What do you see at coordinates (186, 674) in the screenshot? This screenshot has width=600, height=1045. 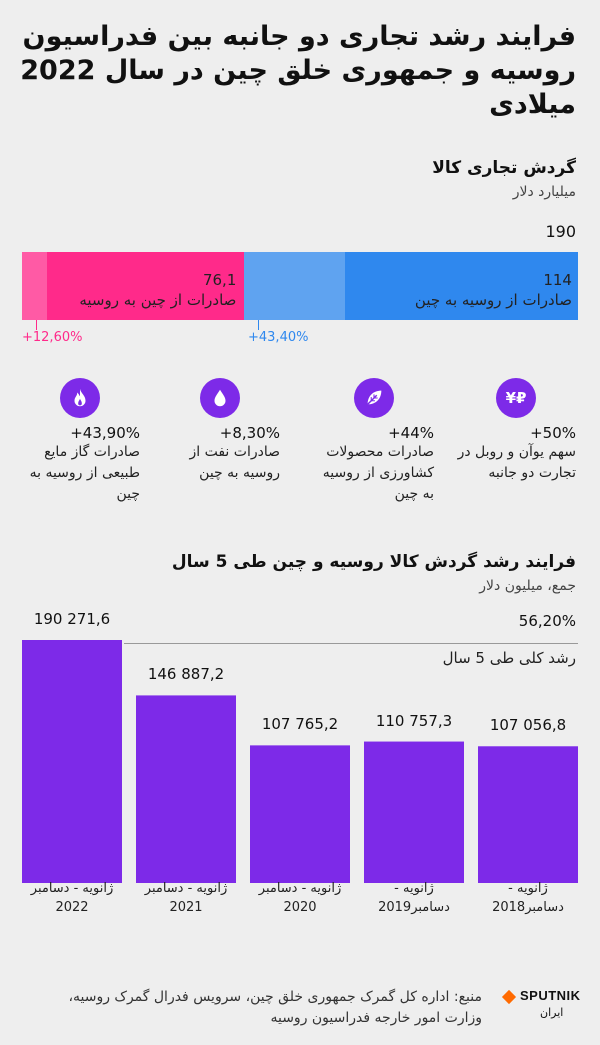 I see `bar-value-label: 146 887,2` at bounding box center [186, 674].